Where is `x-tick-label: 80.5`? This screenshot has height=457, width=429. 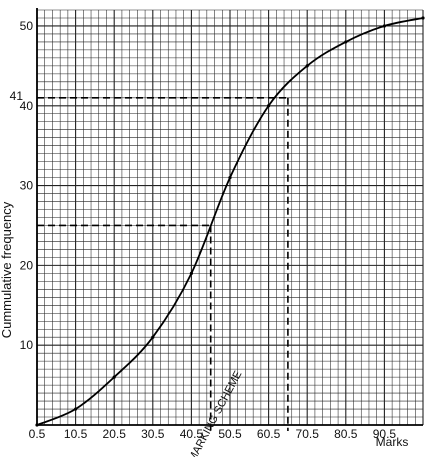
x-tick-label: 80.5 is located at coordinates (346, 434).